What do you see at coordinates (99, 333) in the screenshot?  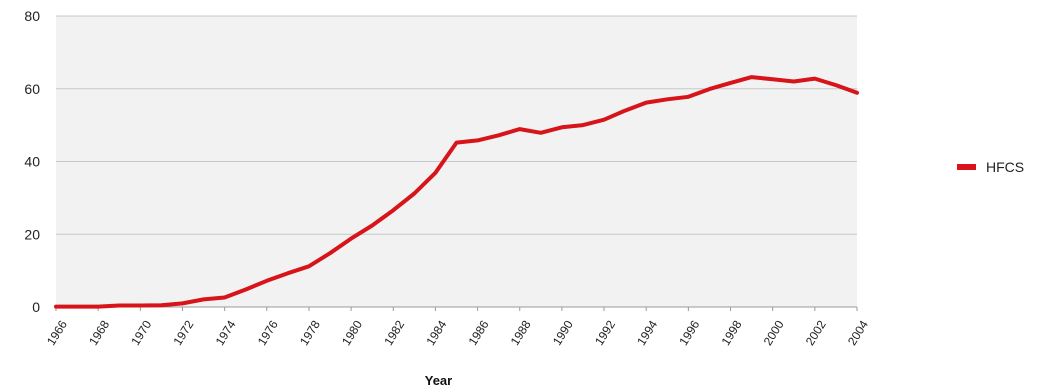 I see `x-tick-label: 1968` at bounding box center [99, 333].